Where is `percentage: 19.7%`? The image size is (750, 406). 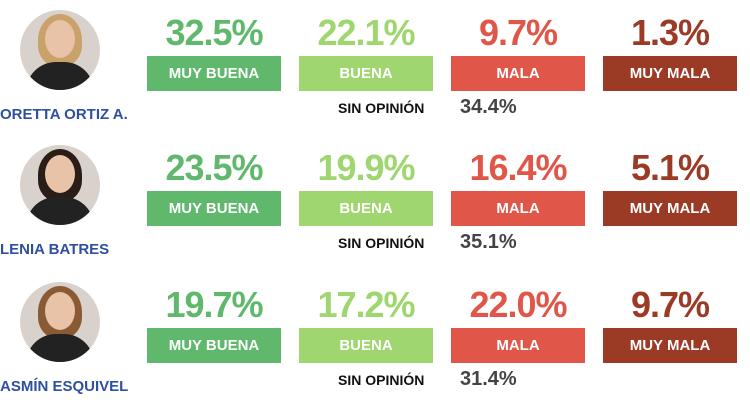
percentage: 19.7% is located at coordinates (214, 304).